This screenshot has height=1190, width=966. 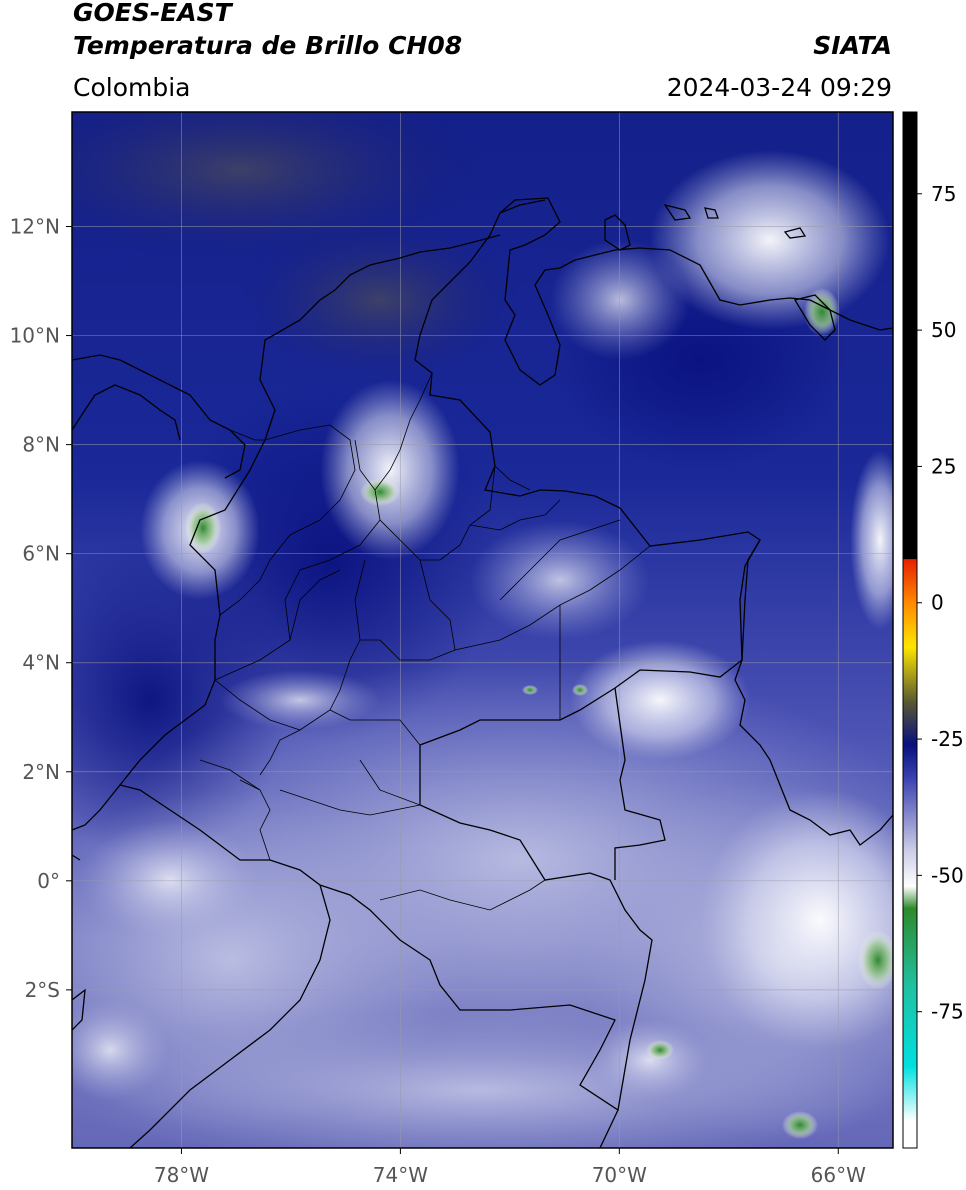 What do you see at coordinates (510, 1167) in the screenshot?
I see `longitude-axis: 78°W 74°W 70°W 66°W` at bounding box center [510, 1167].